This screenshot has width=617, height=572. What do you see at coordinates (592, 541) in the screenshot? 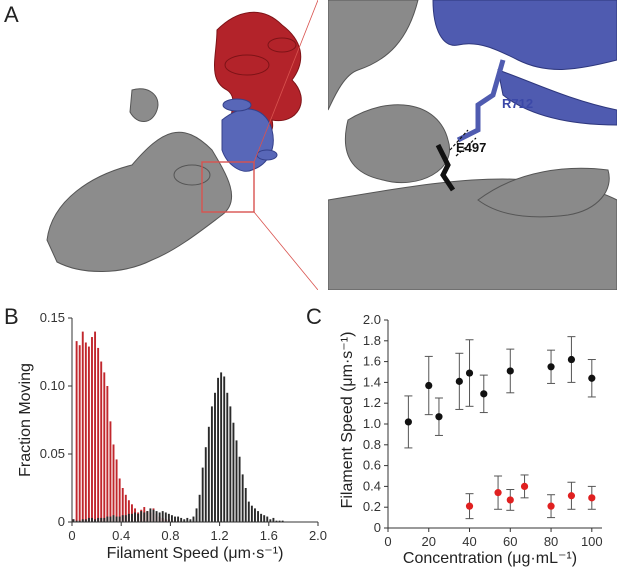
I see `chart-c-xtick-label-5: 100` at bounding box center [592, 541].